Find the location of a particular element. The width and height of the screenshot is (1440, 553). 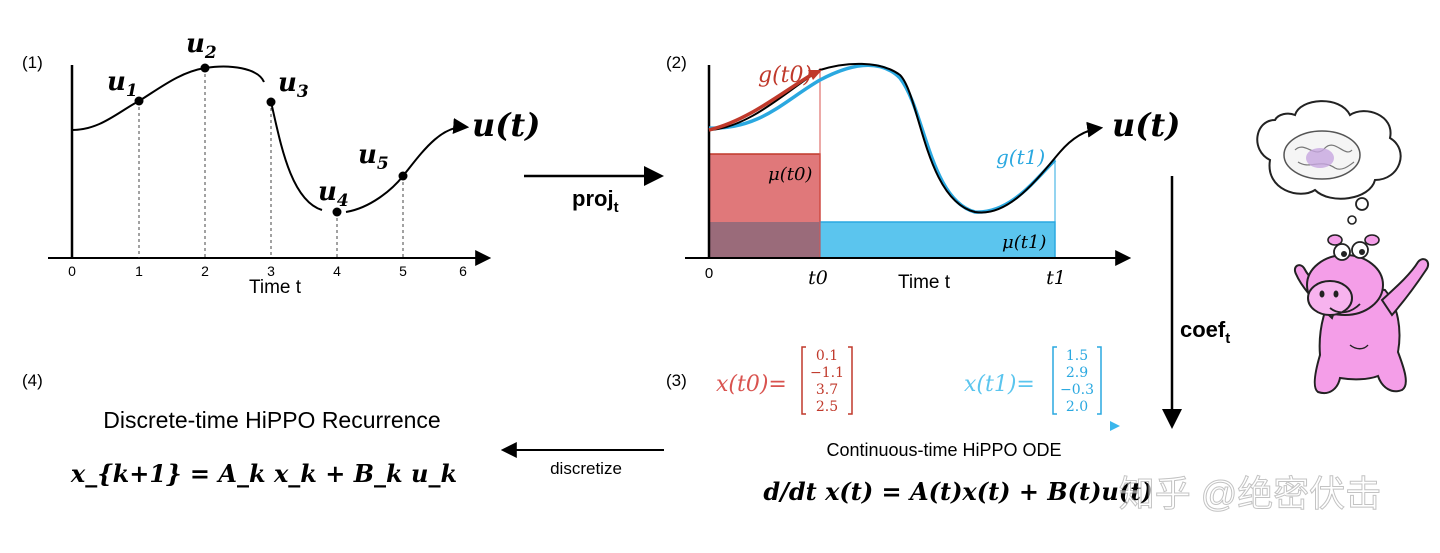

proj-arrow: projt is located at coordinates (594, 191).